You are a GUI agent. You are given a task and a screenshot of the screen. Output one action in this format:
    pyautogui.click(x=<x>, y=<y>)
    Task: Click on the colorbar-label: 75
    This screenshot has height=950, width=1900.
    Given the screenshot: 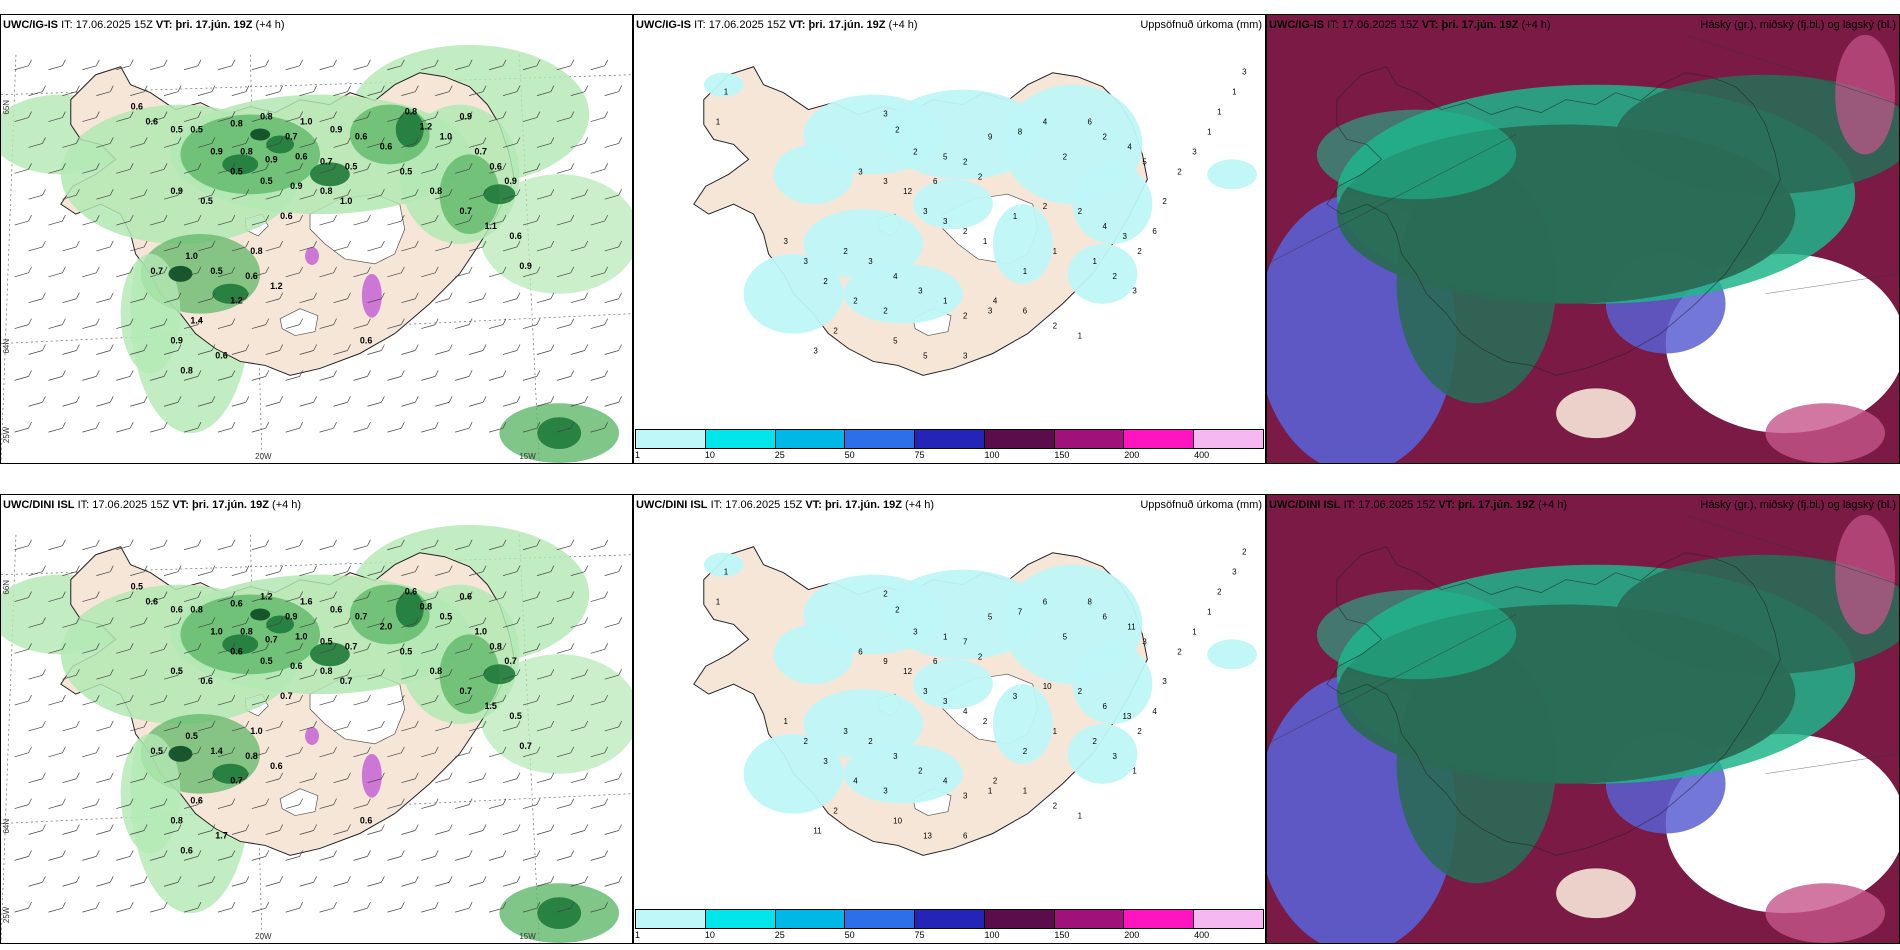 What is the action you would take?
    pyautogui.click(x=919, y=935)
    